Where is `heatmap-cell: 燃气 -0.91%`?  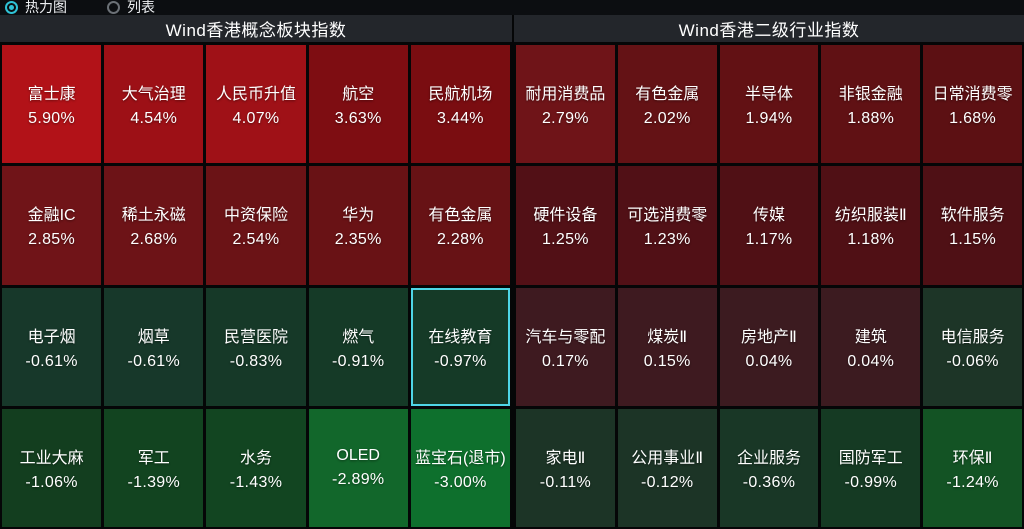 heatmap-cell: 燃气 -0.91% is located at coordinates (358, 346).